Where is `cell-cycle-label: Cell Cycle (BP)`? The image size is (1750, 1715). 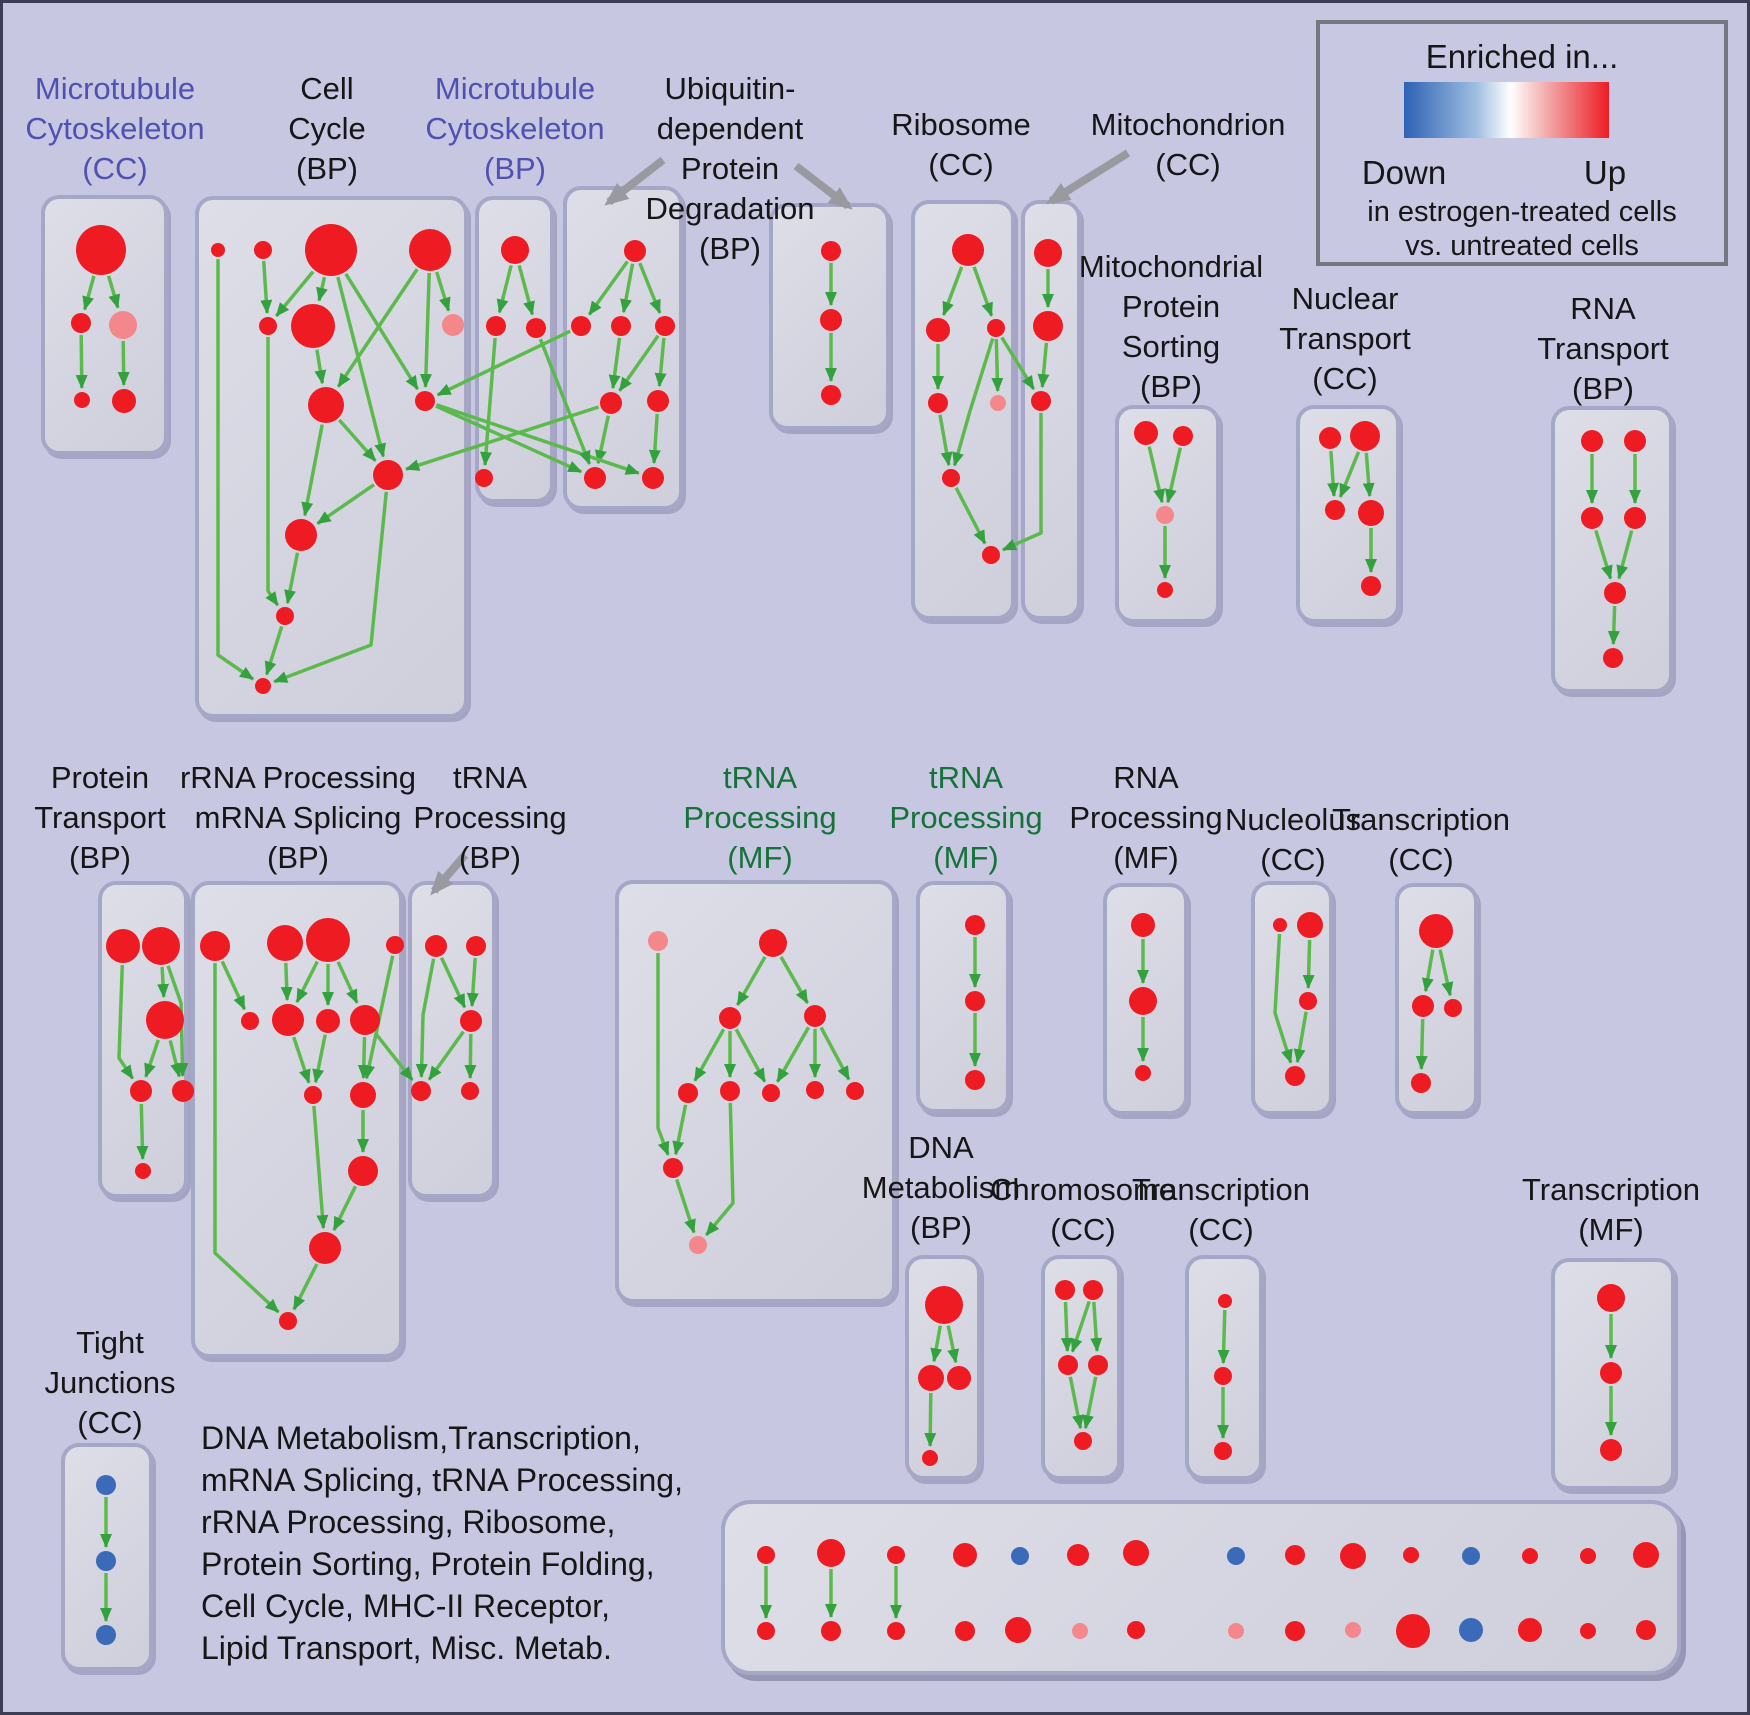 cell-cycle-label: Cell Cycle (BP) is located at coordinates (327, 128).